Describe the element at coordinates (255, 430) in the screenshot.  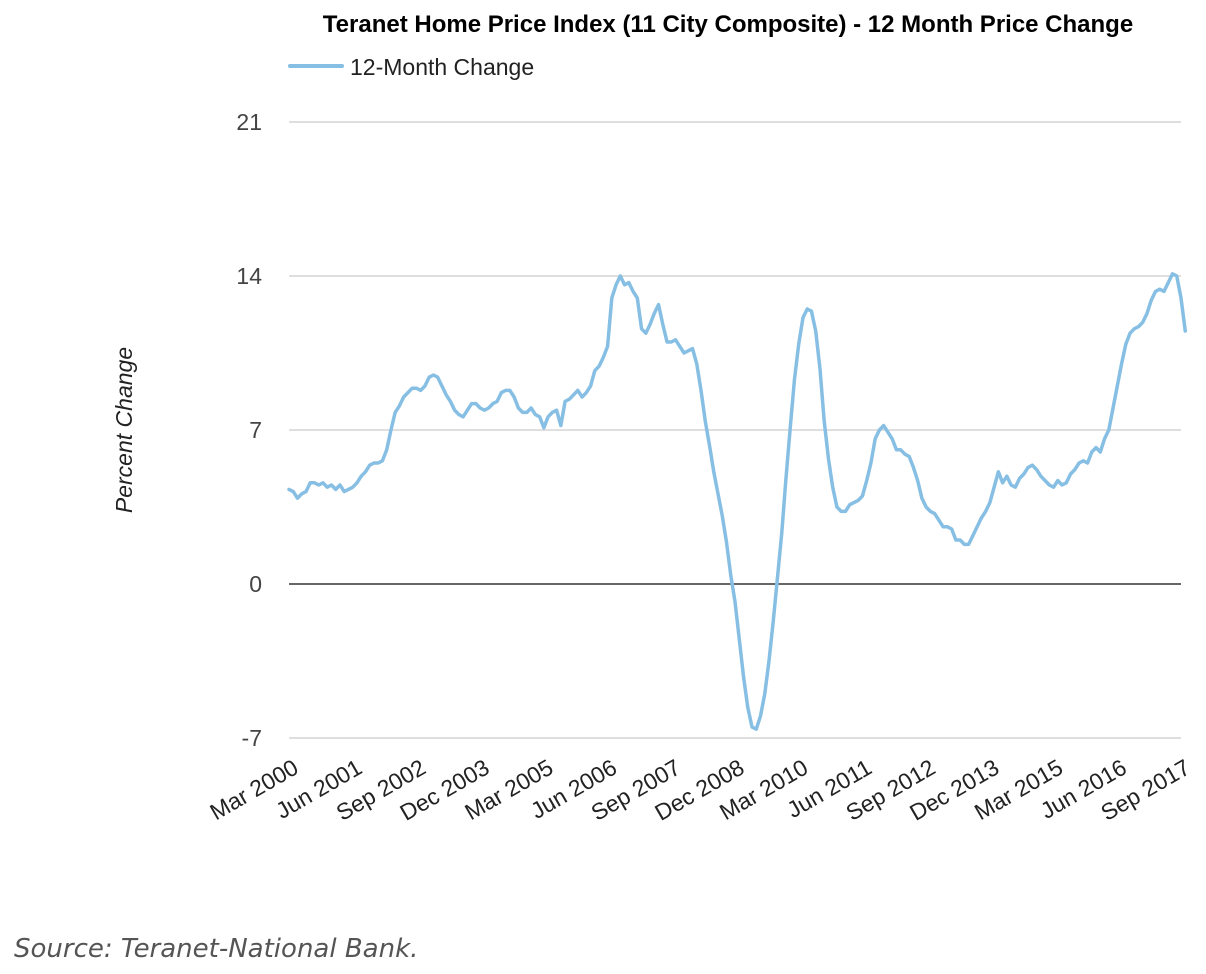
I see `y-tick-label: 7` at that location.